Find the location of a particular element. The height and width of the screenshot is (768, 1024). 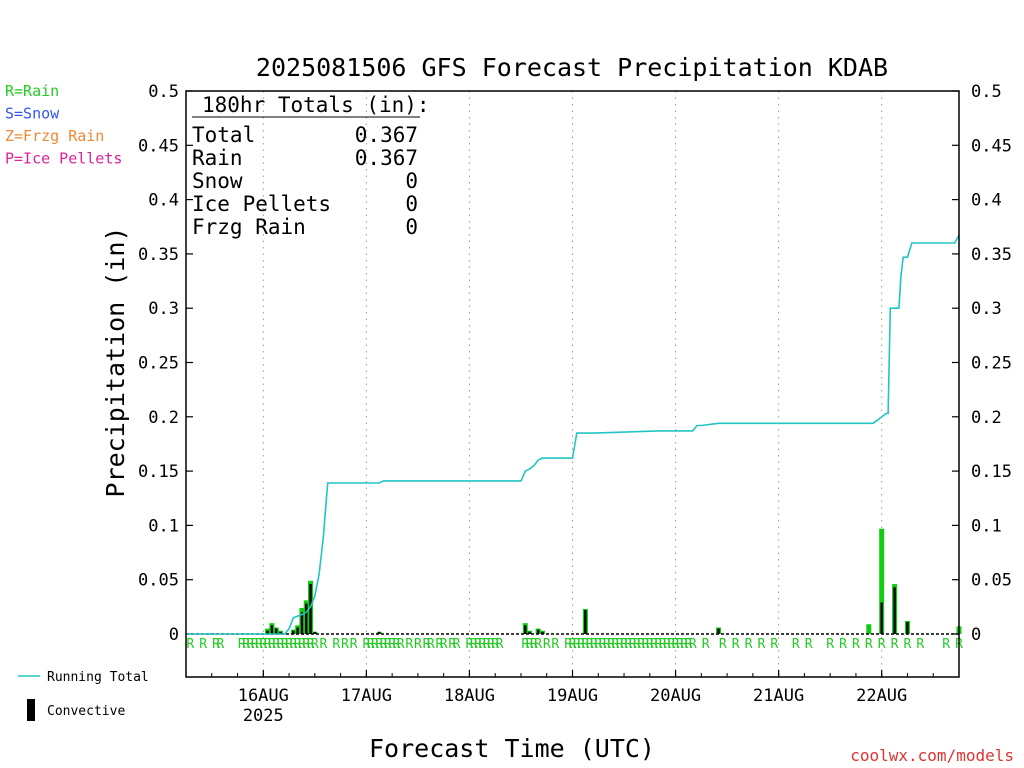

x-axis-label: Forecast Time (UTC) is located at coordinates (512, 748).